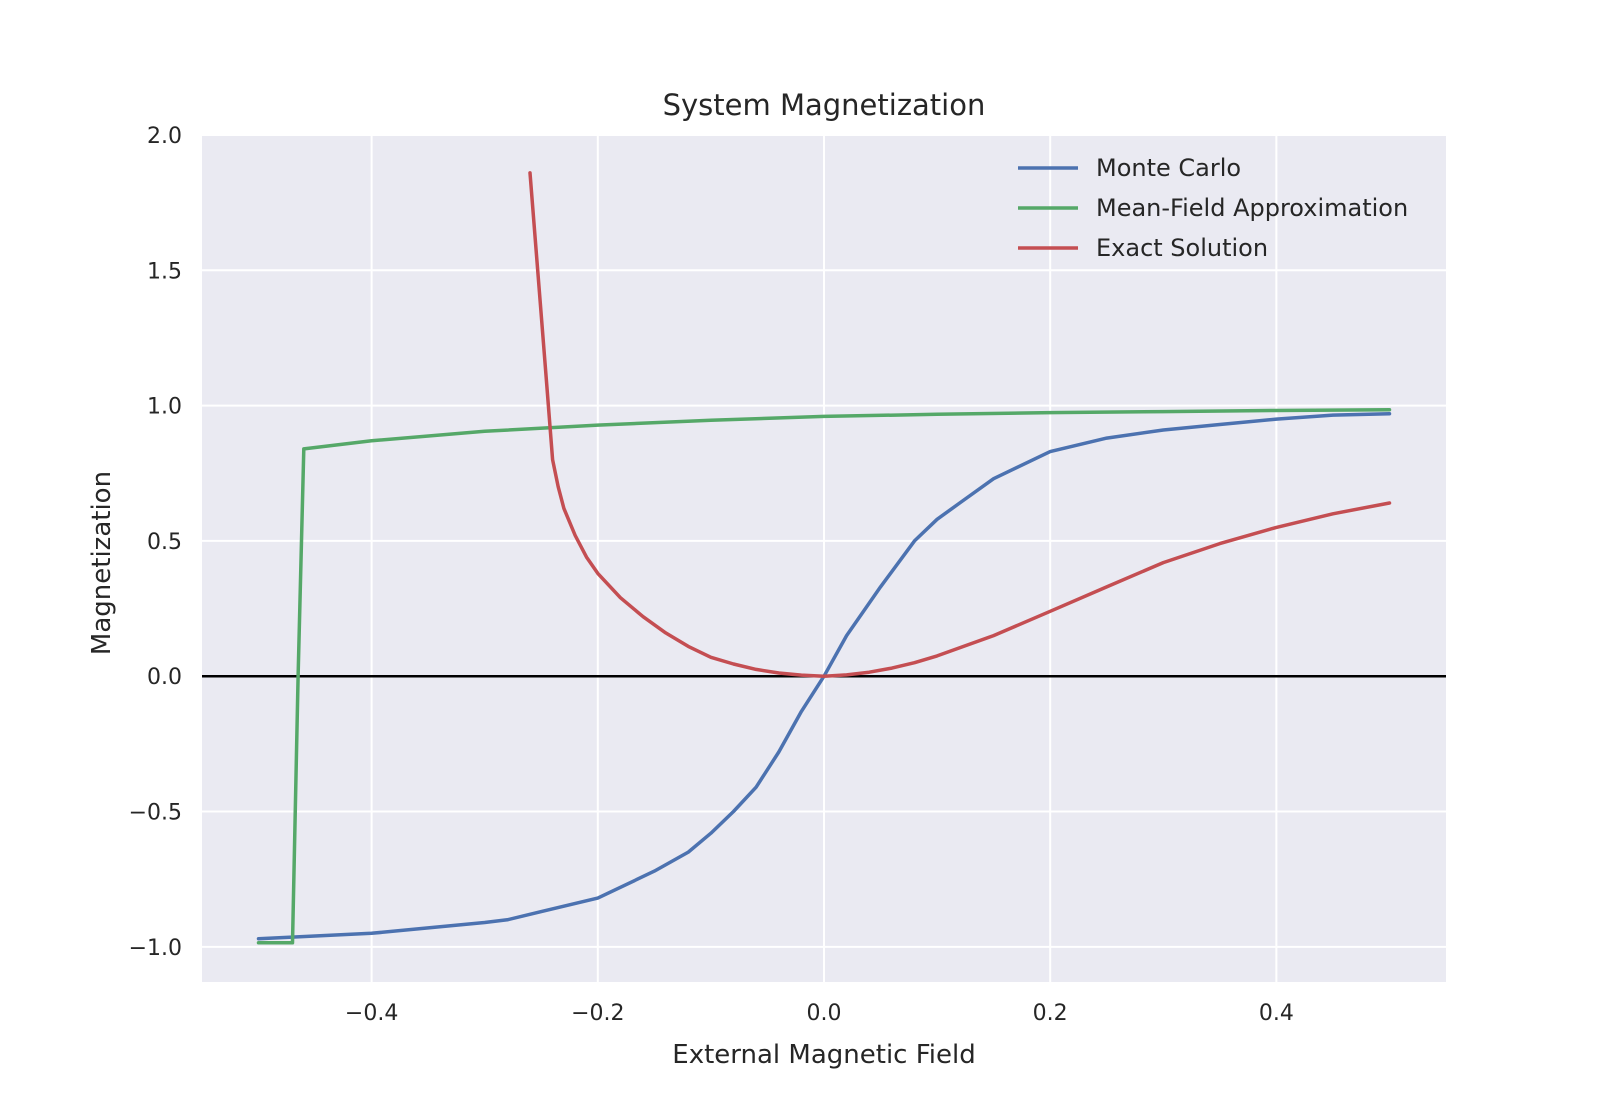 This screenshot has height=1104, width=1600. I want to click on y-tick-label: −1.0, so click(155, 948).